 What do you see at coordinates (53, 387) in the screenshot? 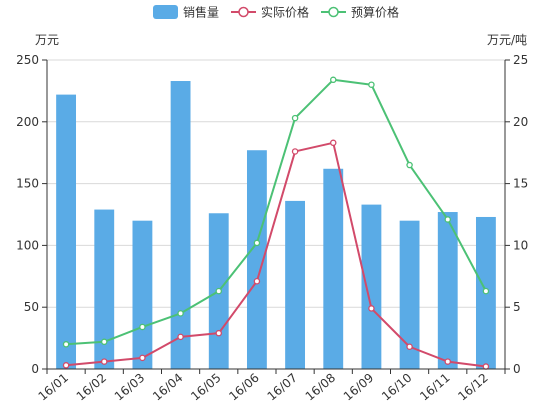
I see `x-tick-label: 16/01` at bounding box center [53, 387].